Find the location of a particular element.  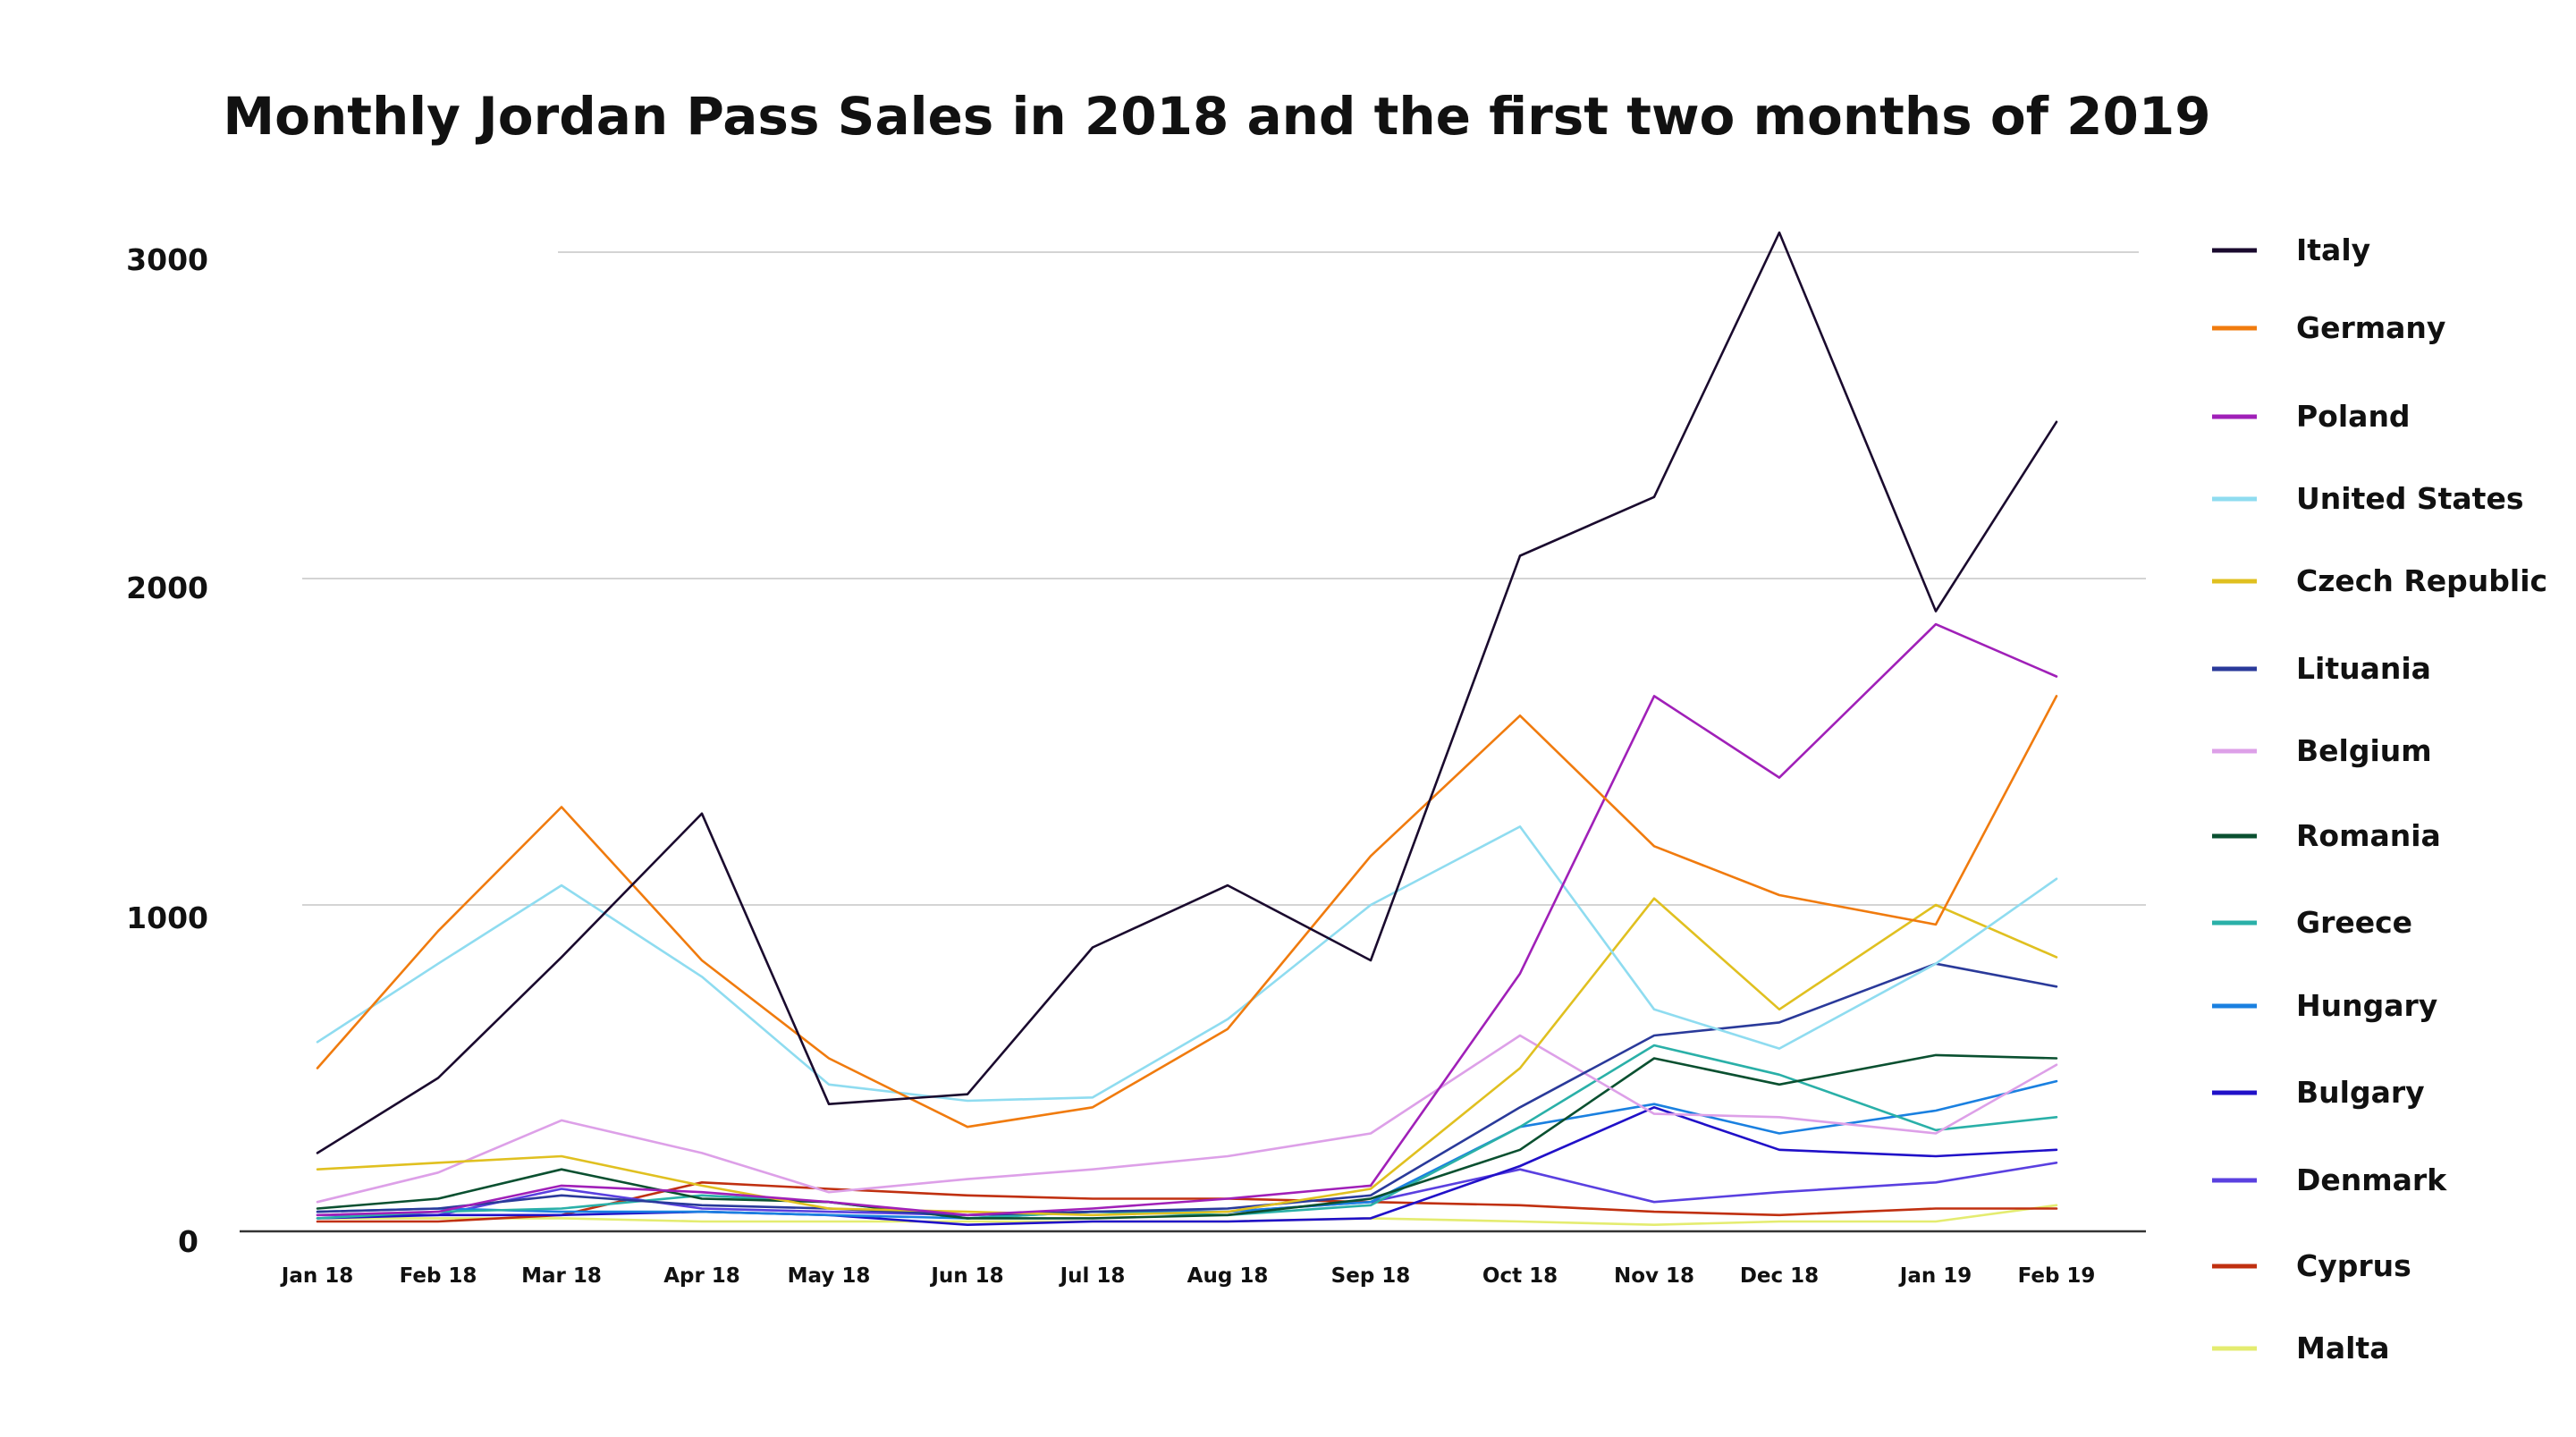

x-tick-label: Feb 19 is located at coordinates (2057, 1276).